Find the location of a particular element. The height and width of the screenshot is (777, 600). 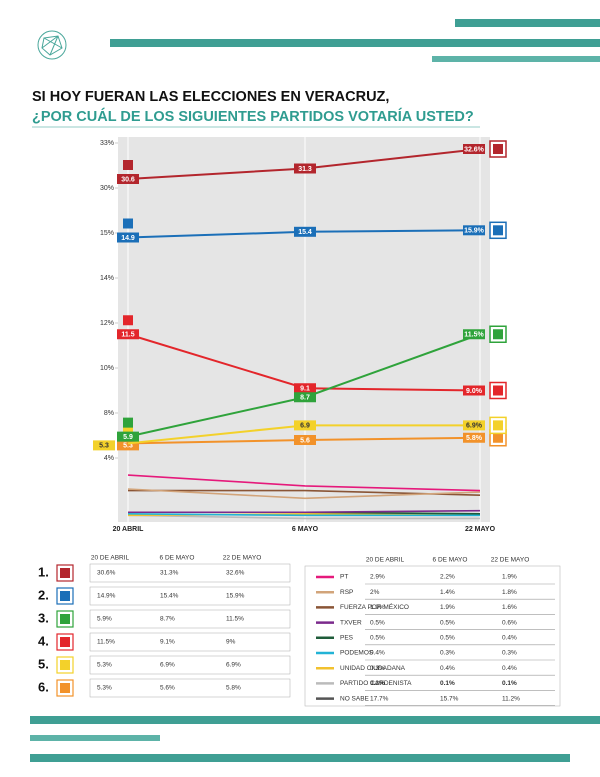

cell: 2.9% is located at coordinates (377, 577).